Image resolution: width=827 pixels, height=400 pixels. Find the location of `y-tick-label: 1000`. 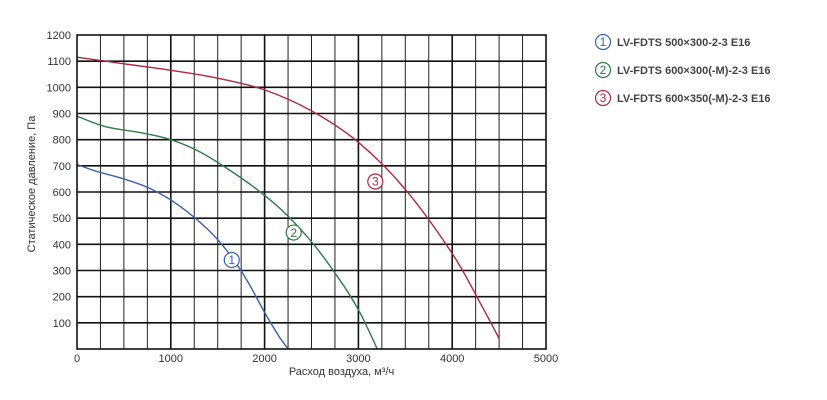

y-tick-label: 1000 is located at coordinates (59, 88).